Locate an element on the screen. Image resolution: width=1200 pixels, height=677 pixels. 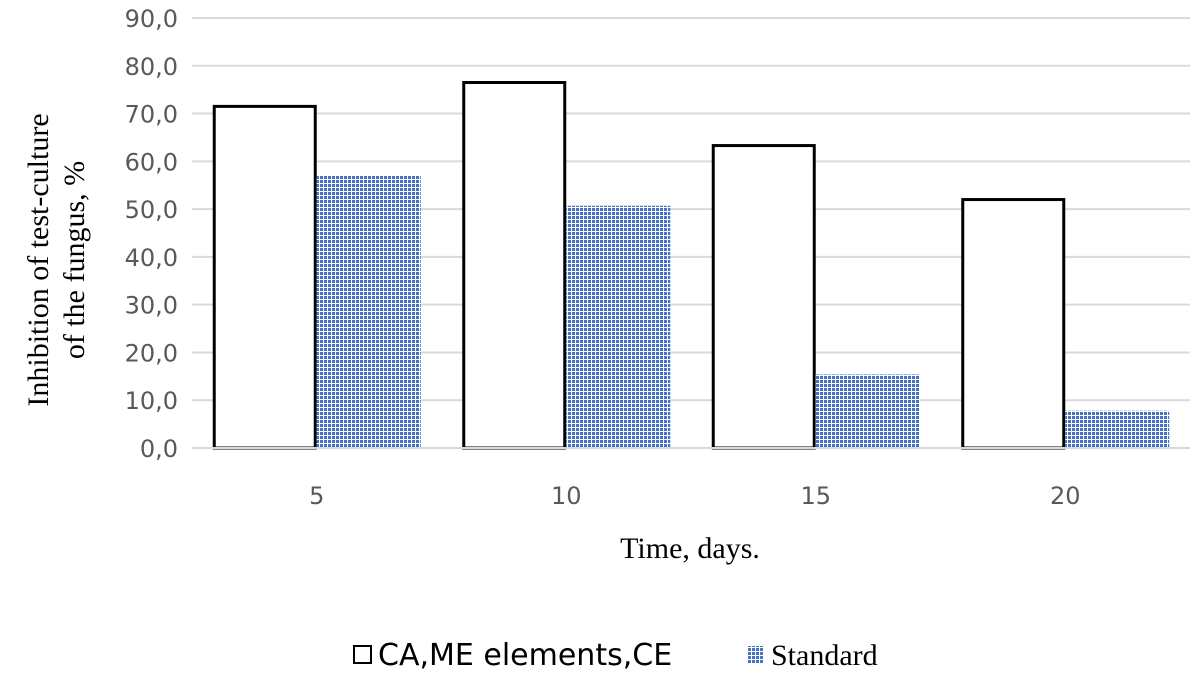
legend: CA,ME elements,CE Standard is located at coordinates (615, 655).